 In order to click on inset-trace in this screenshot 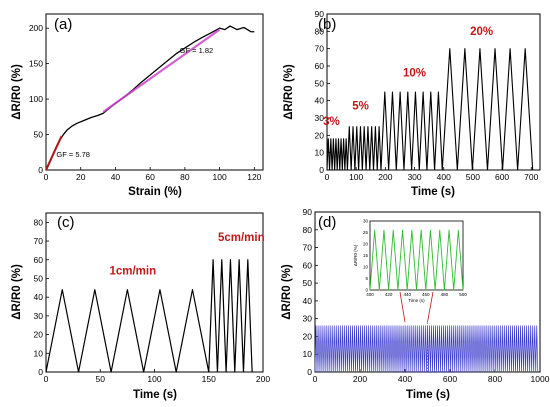, I will do `click(416, 260)`.